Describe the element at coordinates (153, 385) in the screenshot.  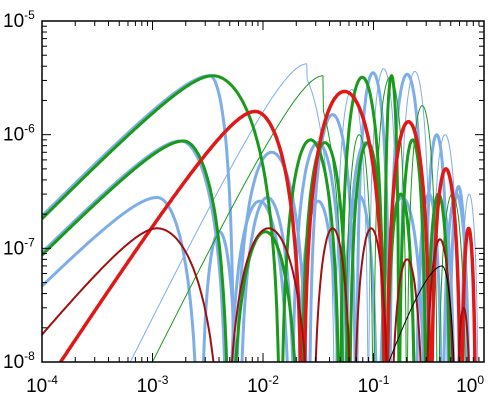
I see `x-tick-label: 10⁻³` at that location.